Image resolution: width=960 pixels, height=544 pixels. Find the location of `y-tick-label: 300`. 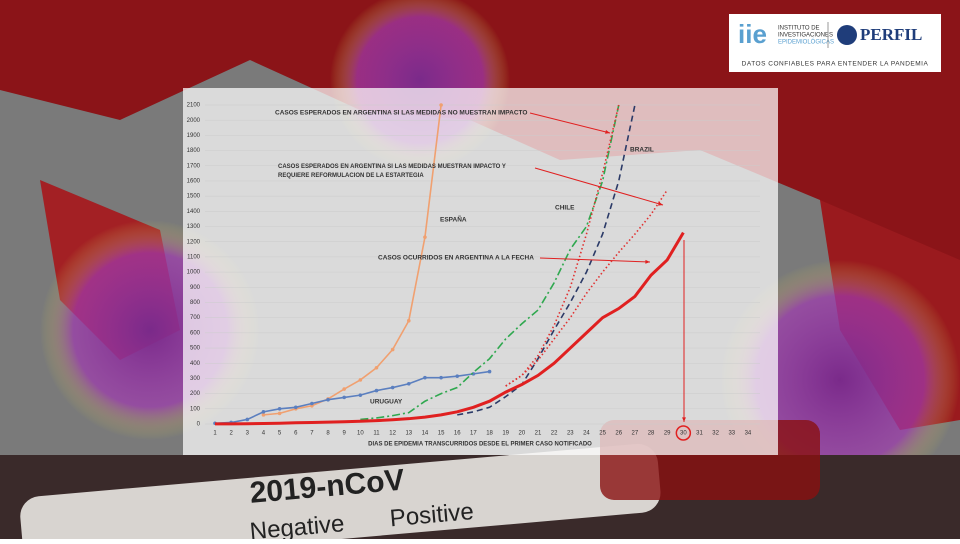

y-tick-label: 300 is located at coordinates (195, 379).